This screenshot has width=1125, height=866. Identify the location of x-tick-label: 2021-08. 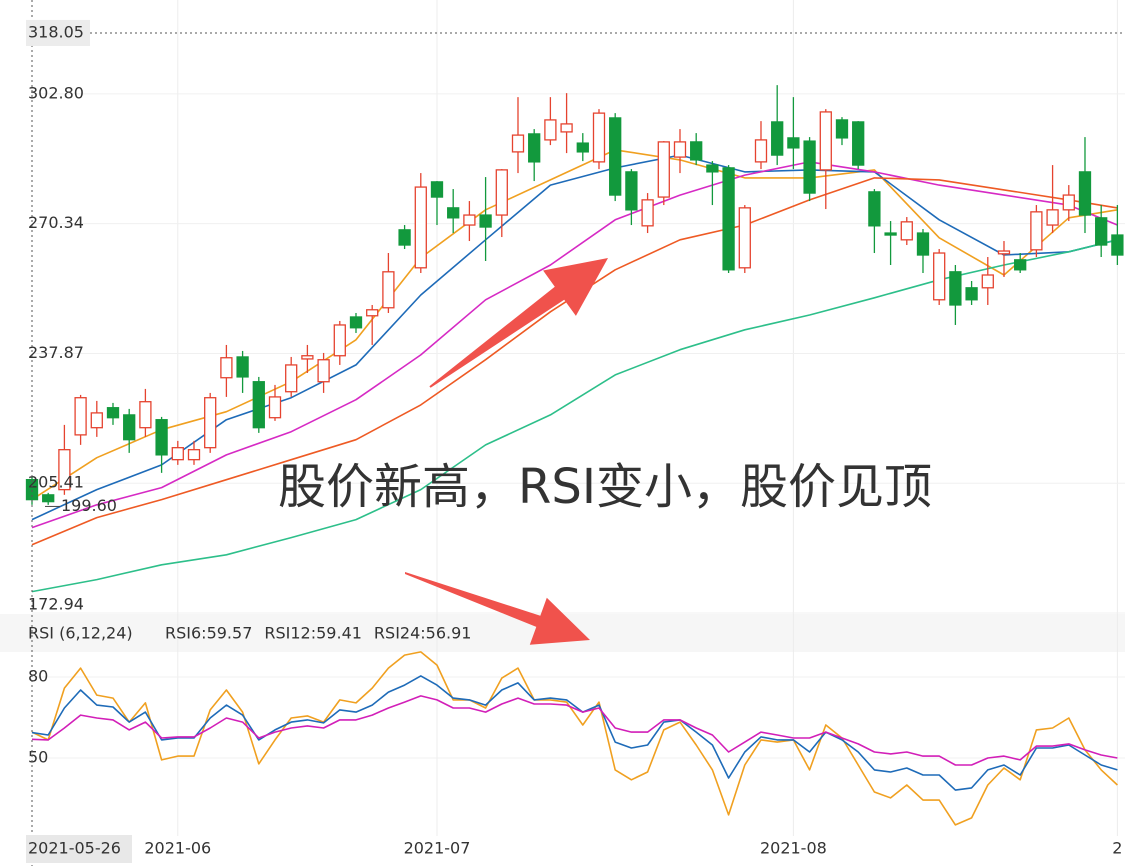
(793, 848).